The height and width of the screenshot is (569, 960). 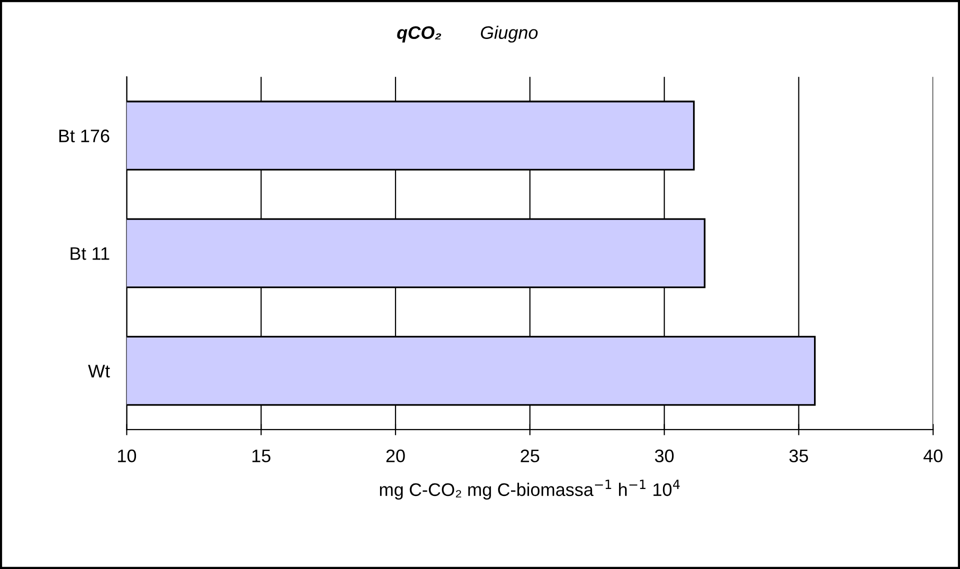 What do you see at coordinates (509, 34) in the screenshot?
I see `chart-subtitle: Giugno` at bounding box center [509, 34].